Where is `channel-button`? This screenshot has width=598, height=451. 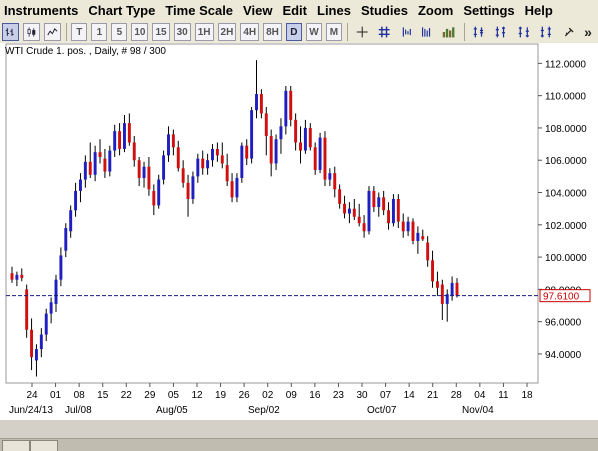 channel-button is located at coordinates (546, 32).